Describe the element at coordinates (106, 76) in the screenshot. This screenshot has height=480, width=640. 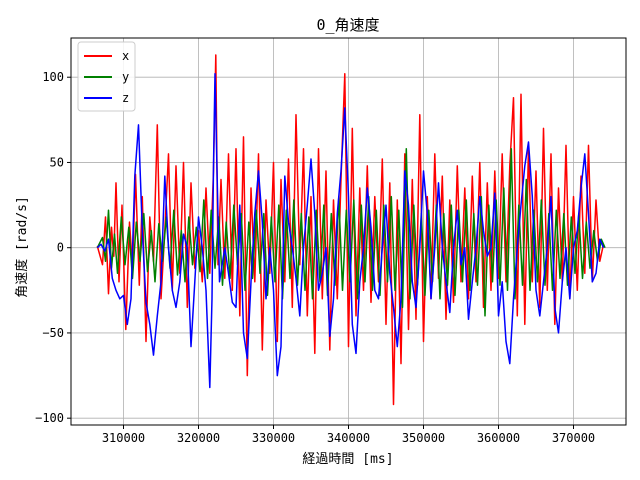
I see `legend: xyz` at that location.